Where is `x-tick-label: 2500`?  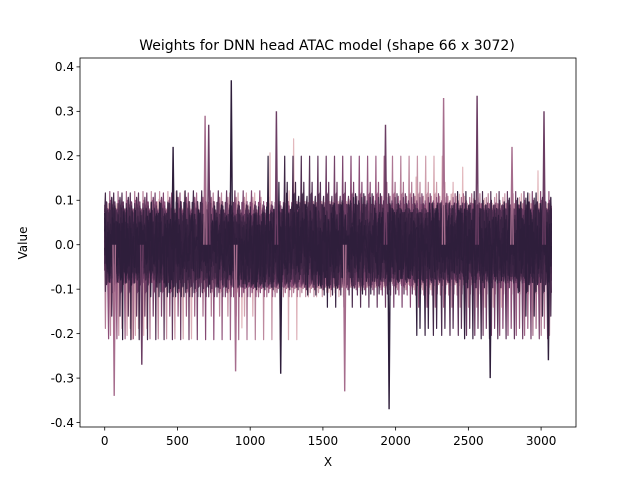
x-tick-label: 2500 is located at coordinates (468, 441).